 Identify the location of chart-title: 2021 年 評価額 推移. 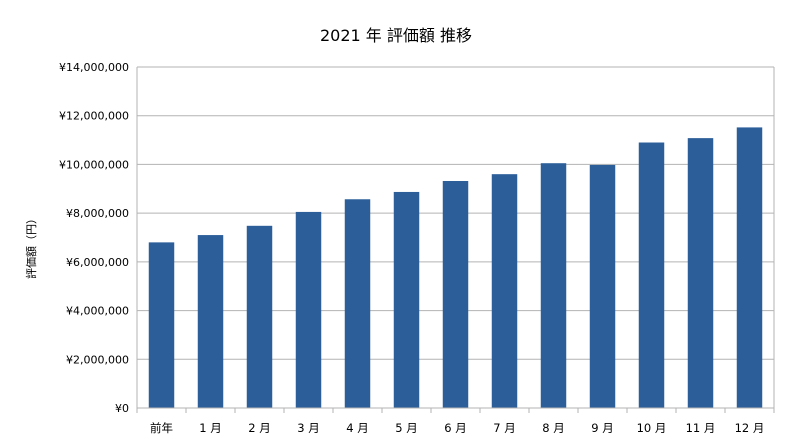
(396, 35).